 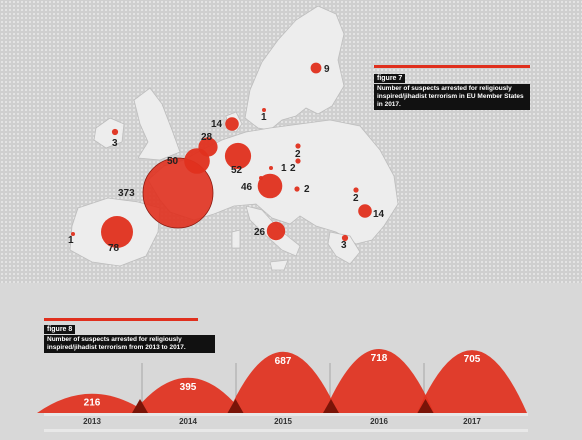 I want to click on figure7-rule, so click(x=452, y=66).